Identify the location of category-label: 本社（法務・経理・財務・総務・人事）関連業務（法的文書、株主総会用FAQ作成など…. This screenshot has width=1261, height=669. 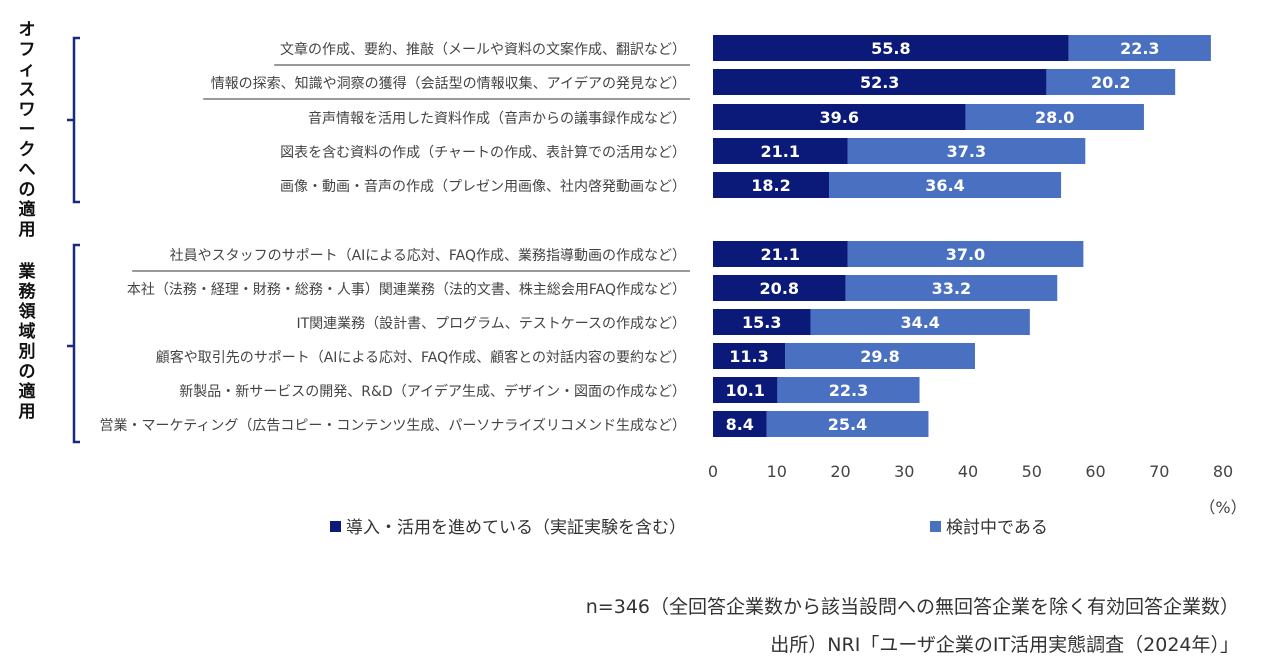
(406, 290).